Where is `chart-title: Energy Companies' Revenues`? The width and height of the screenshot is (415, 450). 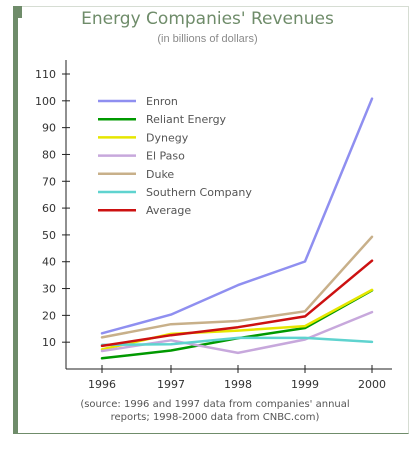 chart-title: Energy Companies' Revenues is located at coordinates (207, 19).